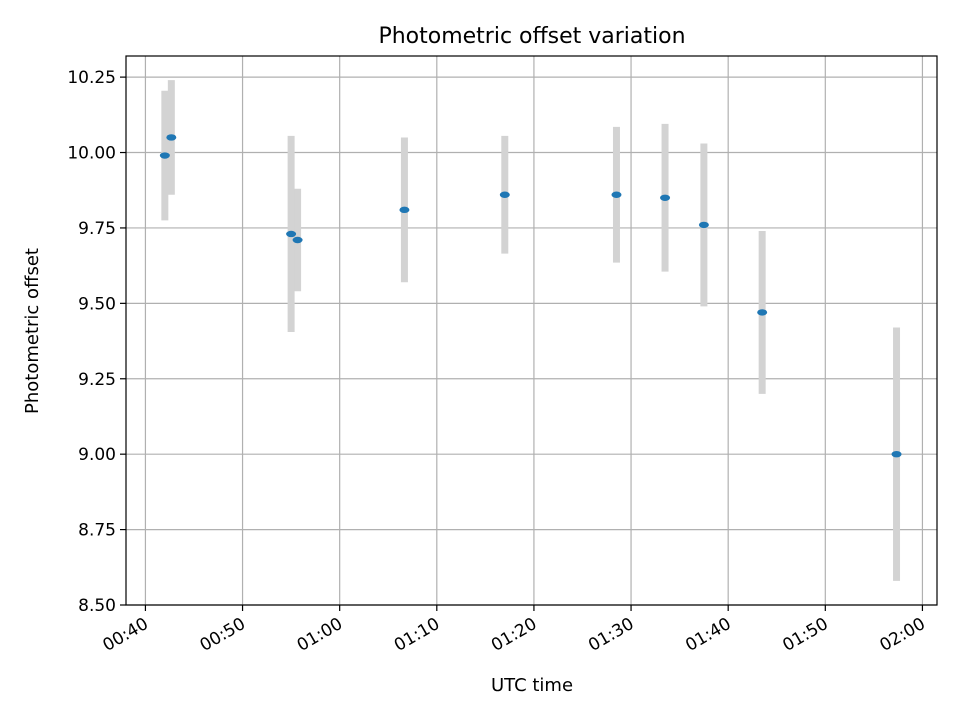 The width and height of the screenshot is (960, 720). What do you see at coordinates (531, 36) in the screenshot?
I see `chart-title: Photometric offset variation` at bounding box center [531, 36].